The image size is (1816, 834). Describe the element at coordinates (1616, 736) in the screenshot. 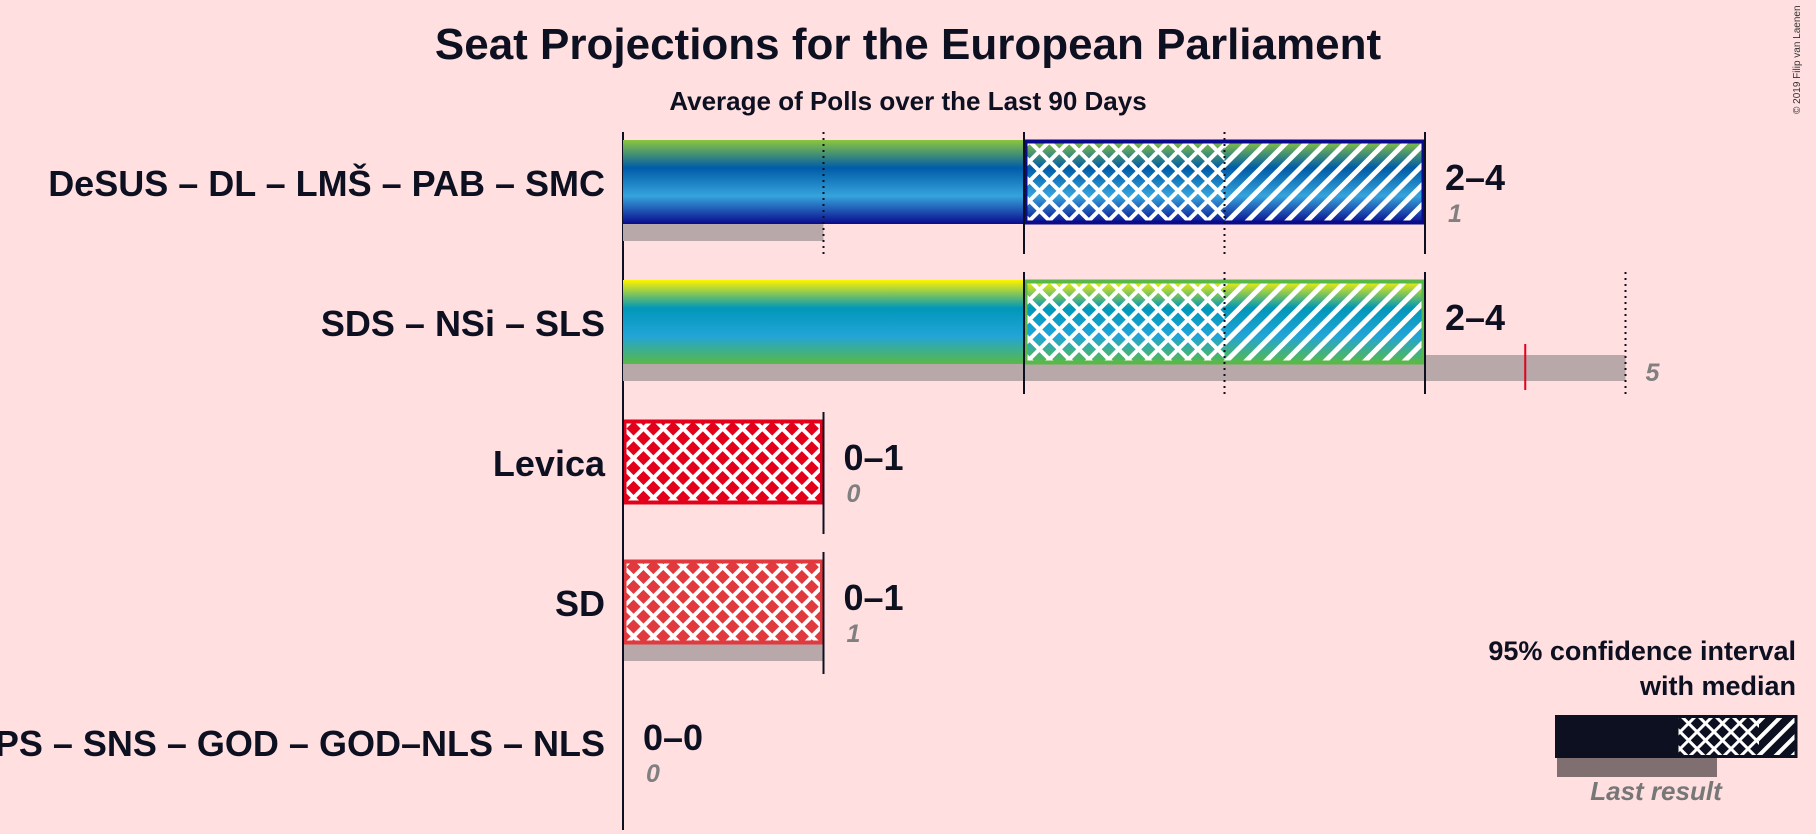

I see `legend-median-bar` at that location.